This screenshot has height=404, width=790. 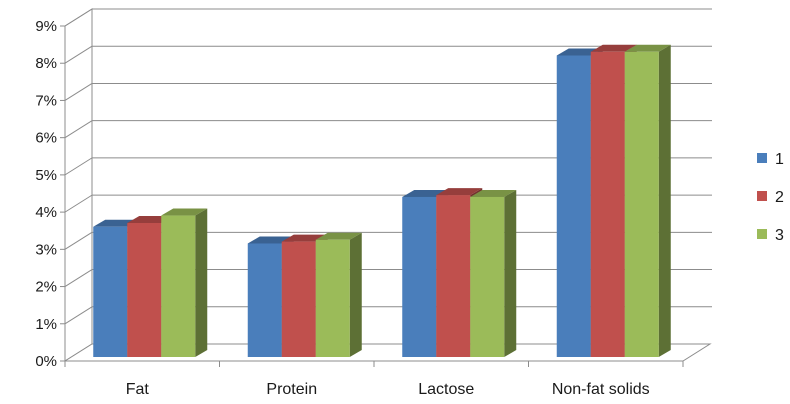 What do you see at coordinates (46, 287) in the screenshot?
I see `y-tick-label: 2%` at bounding box center [46, 287].